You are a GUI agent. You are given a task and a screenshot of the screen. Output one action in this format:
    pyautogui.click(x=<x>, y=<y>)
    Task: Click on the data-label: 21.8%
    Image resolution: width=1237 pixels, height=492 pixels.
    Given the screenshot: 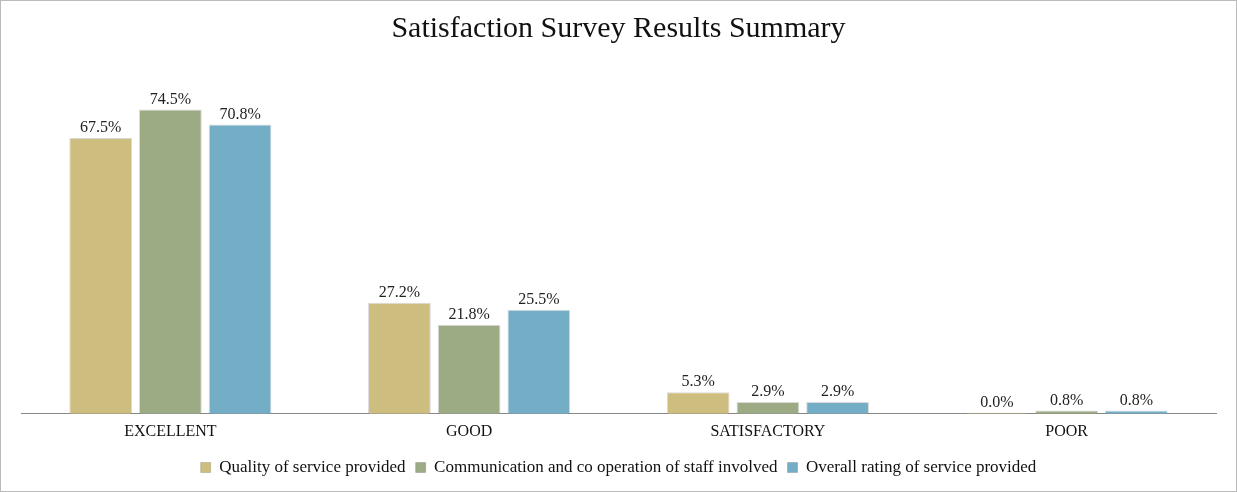 What is the action you would take?
    pyautogui.click(x=469, y=313)
    